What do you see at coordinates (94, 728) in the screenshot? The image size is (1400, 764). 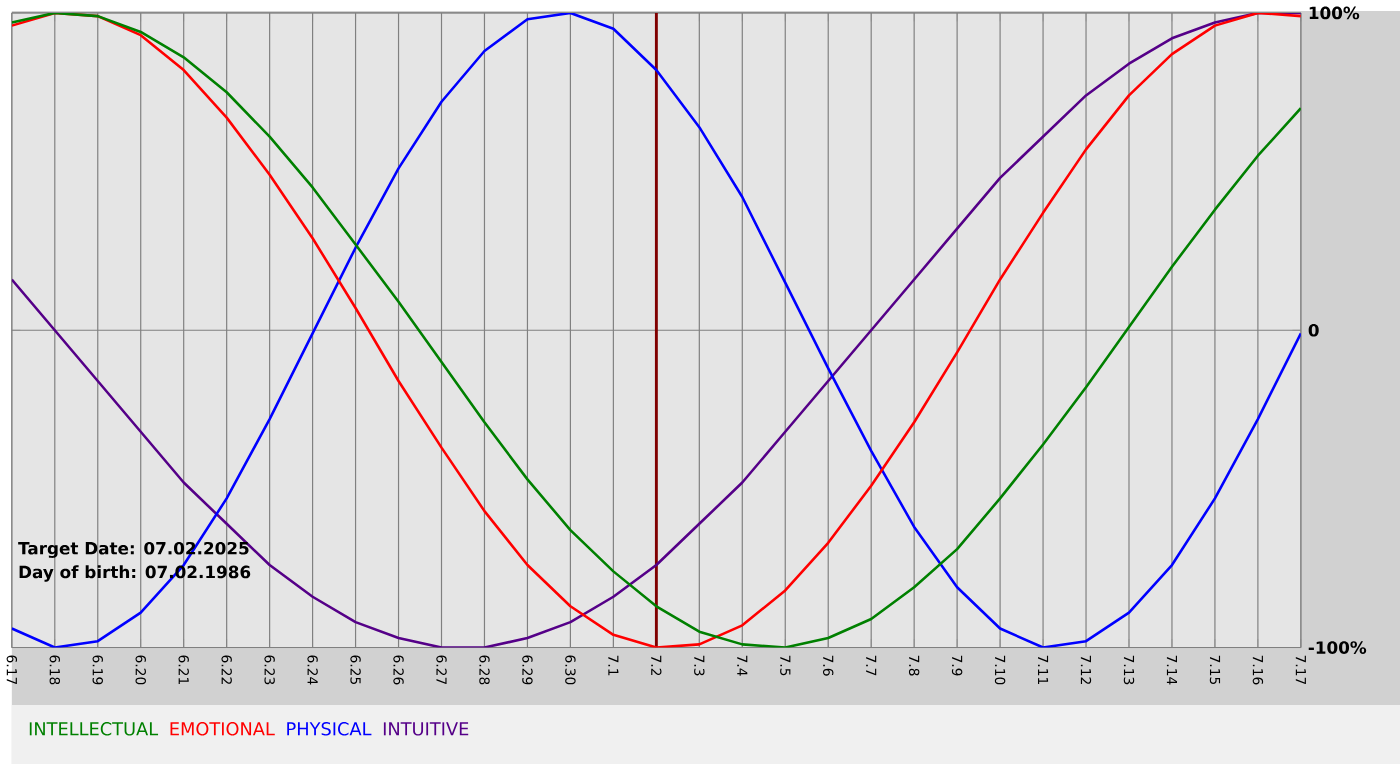 I see `text: INTELLECTUAL` at bounding box center [94, 728].